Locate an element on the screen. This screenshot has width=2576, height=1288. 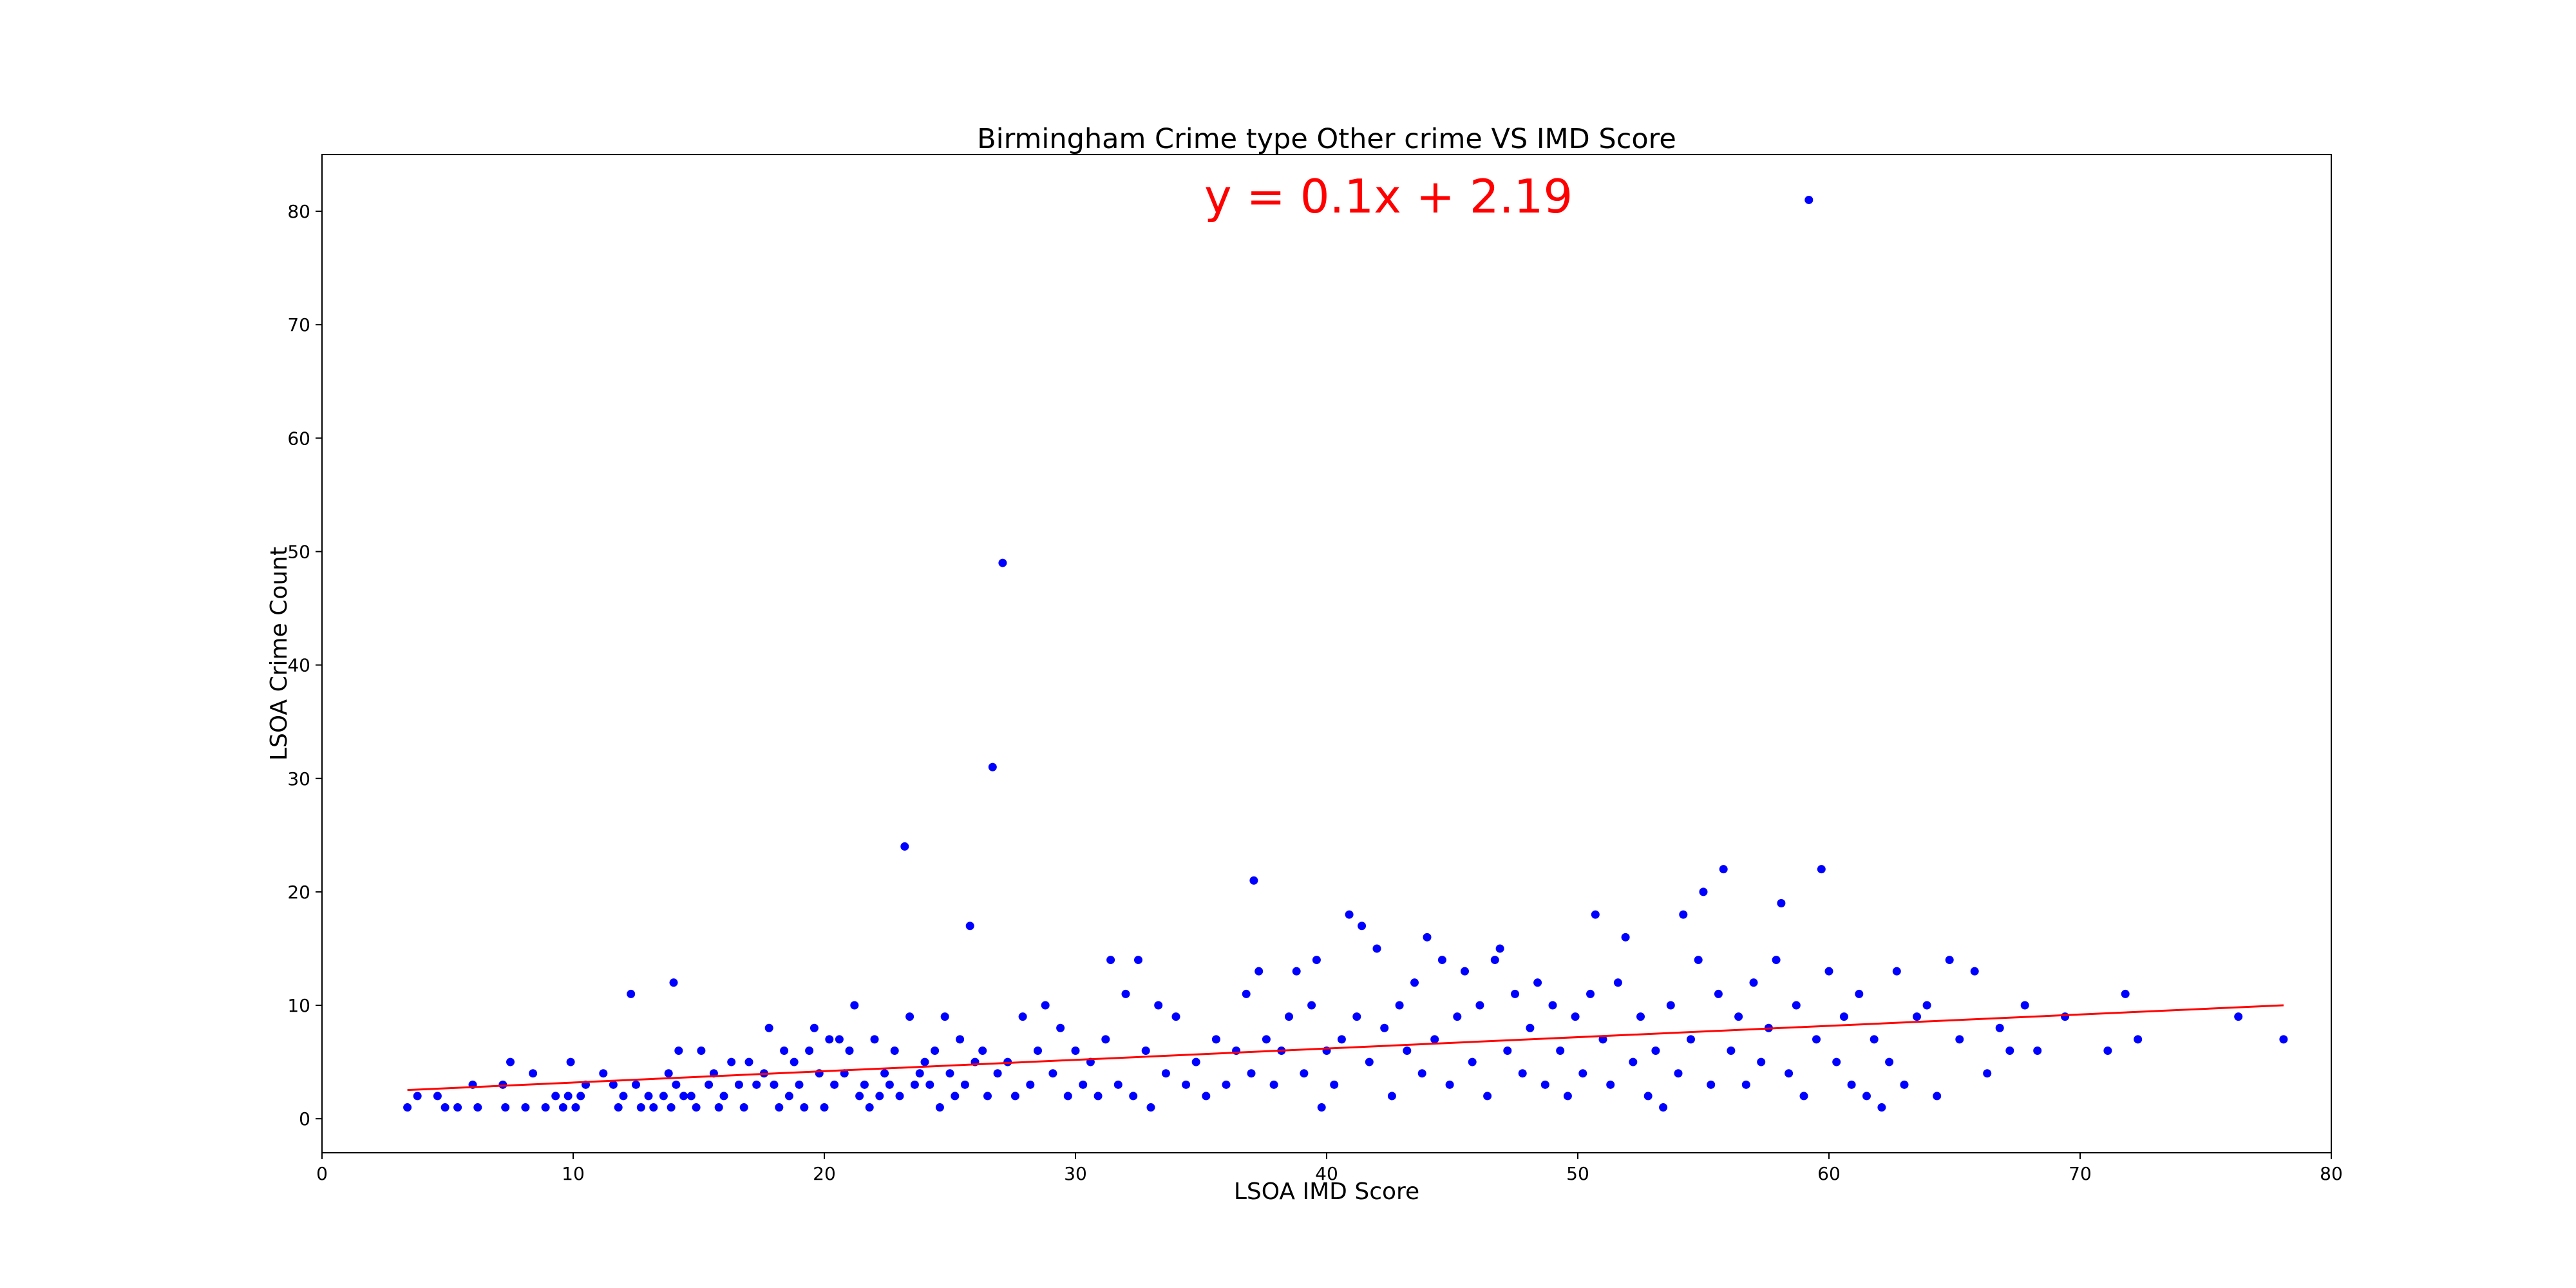
y-tick-label: 10 is located at coordinates (298, 1006).